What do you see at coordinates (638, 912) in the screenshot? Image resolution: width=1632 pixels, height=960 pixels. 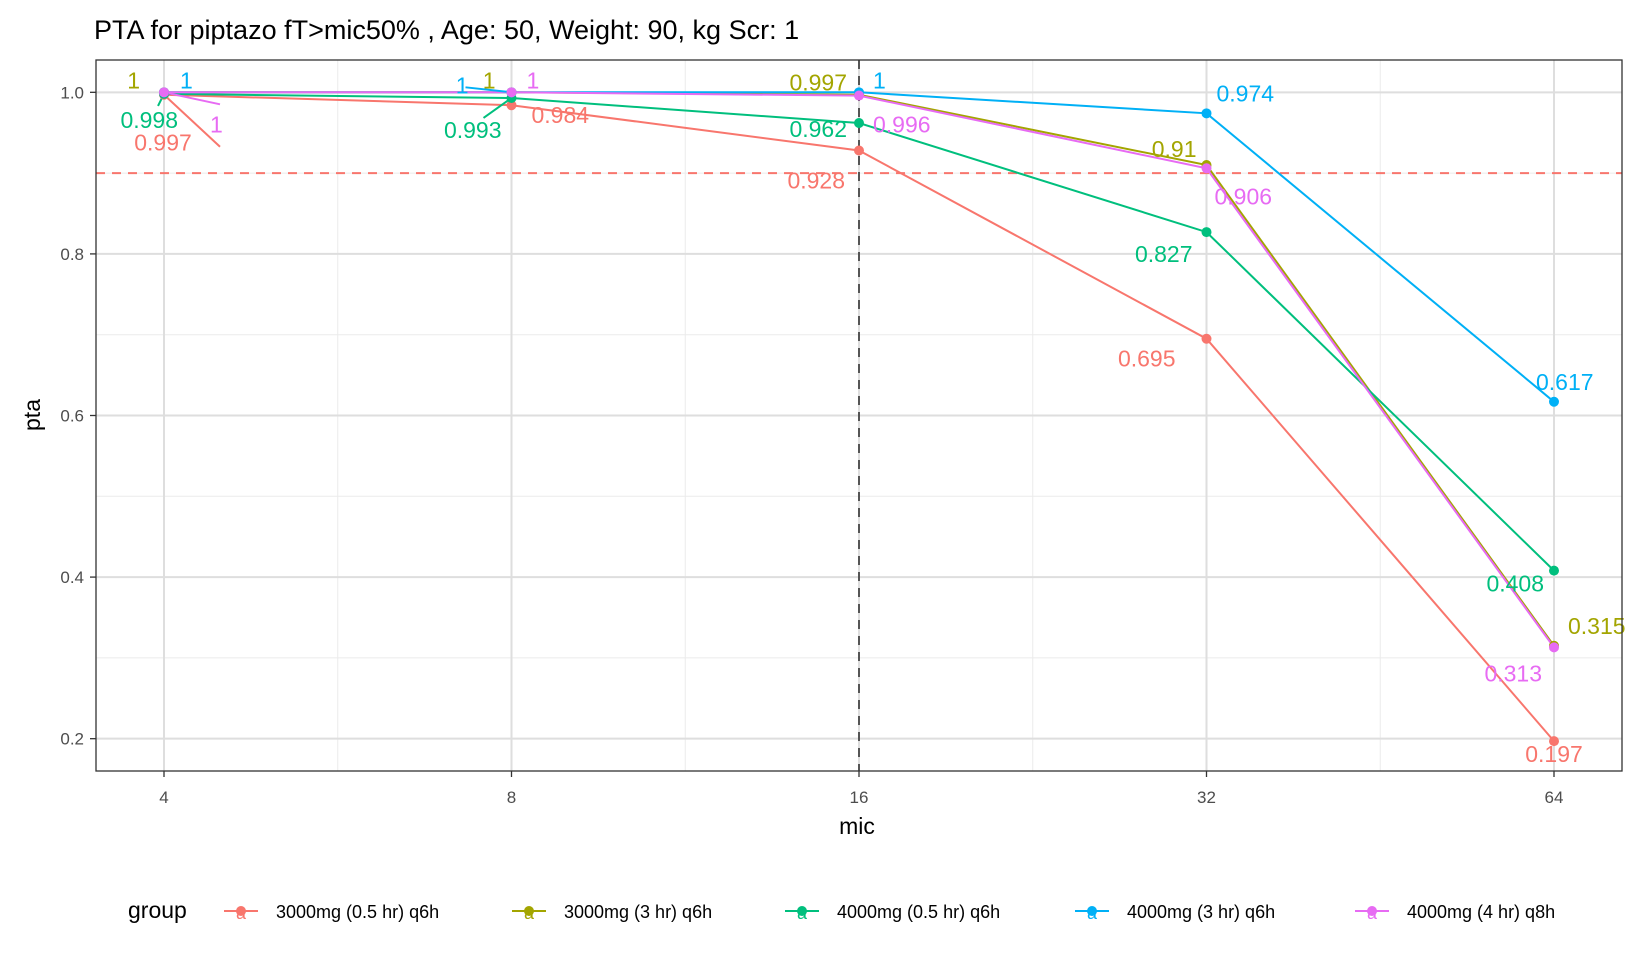 I see `legend-label: 3000mg (3 hr) q6h` at bounding box center [638, 912].